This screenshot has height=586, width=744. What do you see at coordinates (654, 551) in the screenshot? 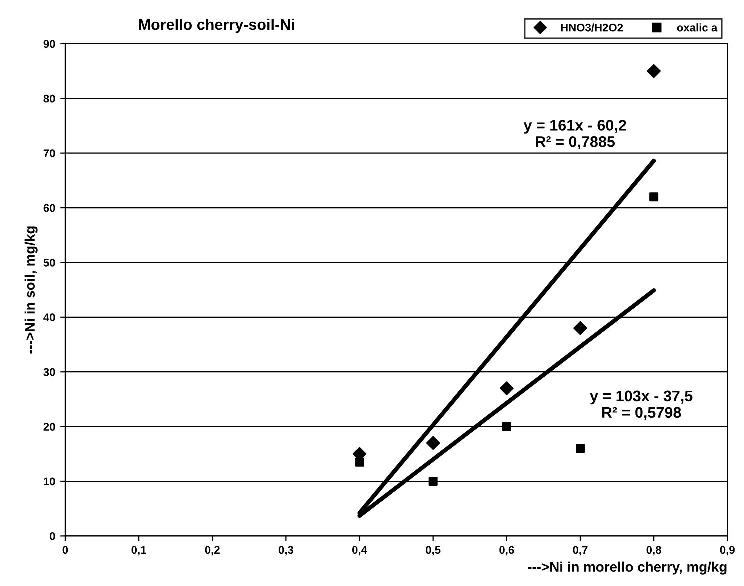
I see `x-tick-label: 0,8` at bounding box center [654, 551].